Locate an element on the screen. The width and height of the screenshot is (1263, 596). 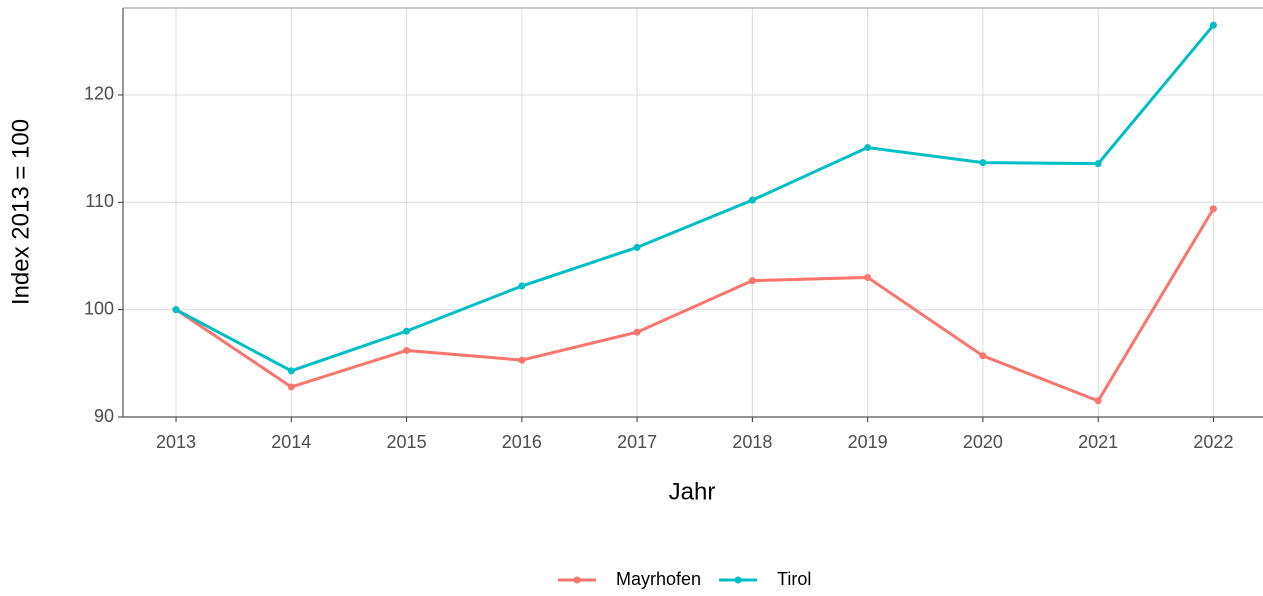
x-tick-label: 2013 is located at coordinates (176, 442).